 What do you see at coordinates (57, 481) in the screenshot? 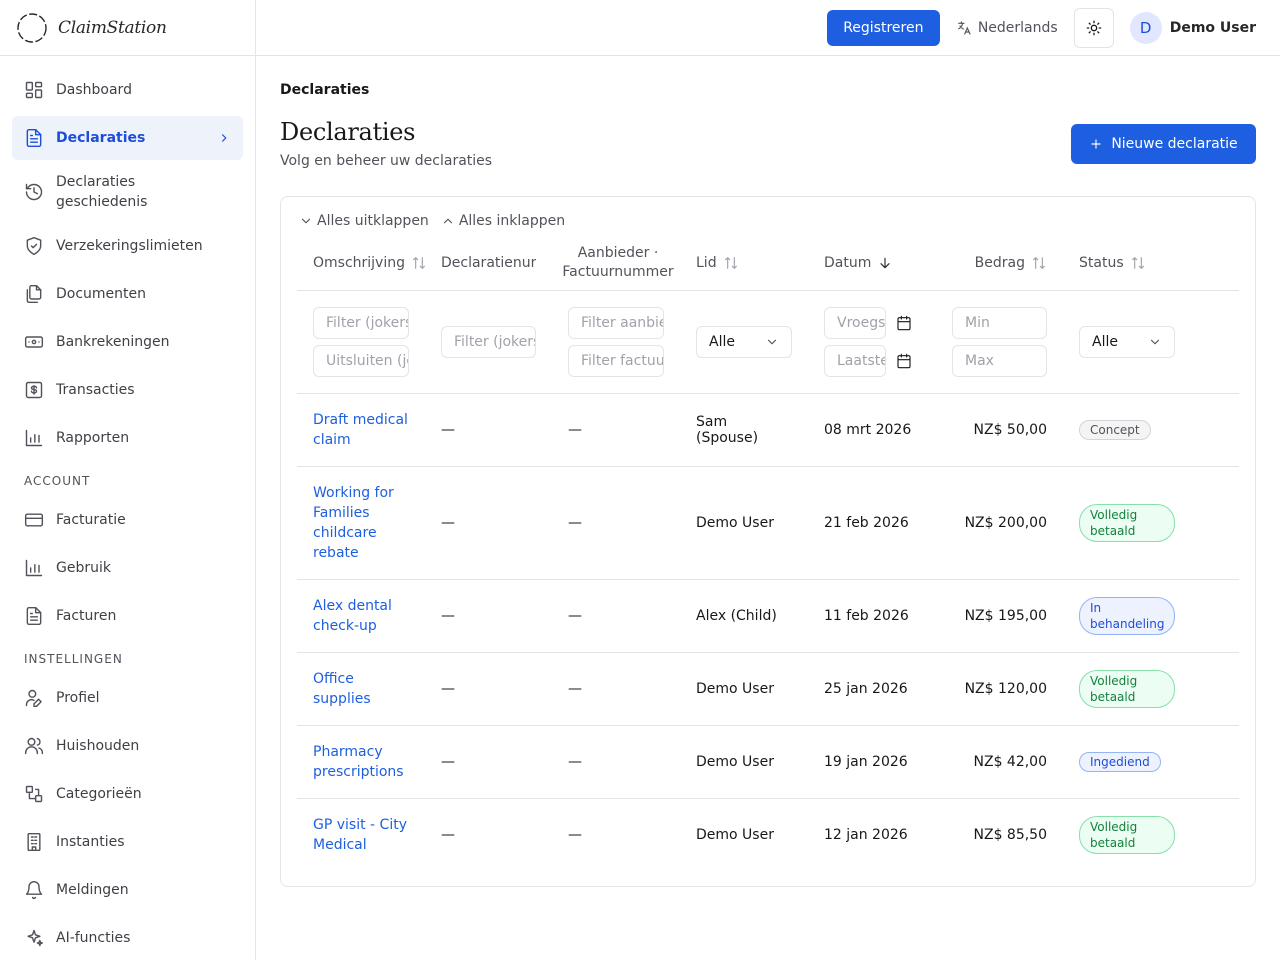
I see `section-label-account: ACCOUNT` at bounding box center [57, 481].